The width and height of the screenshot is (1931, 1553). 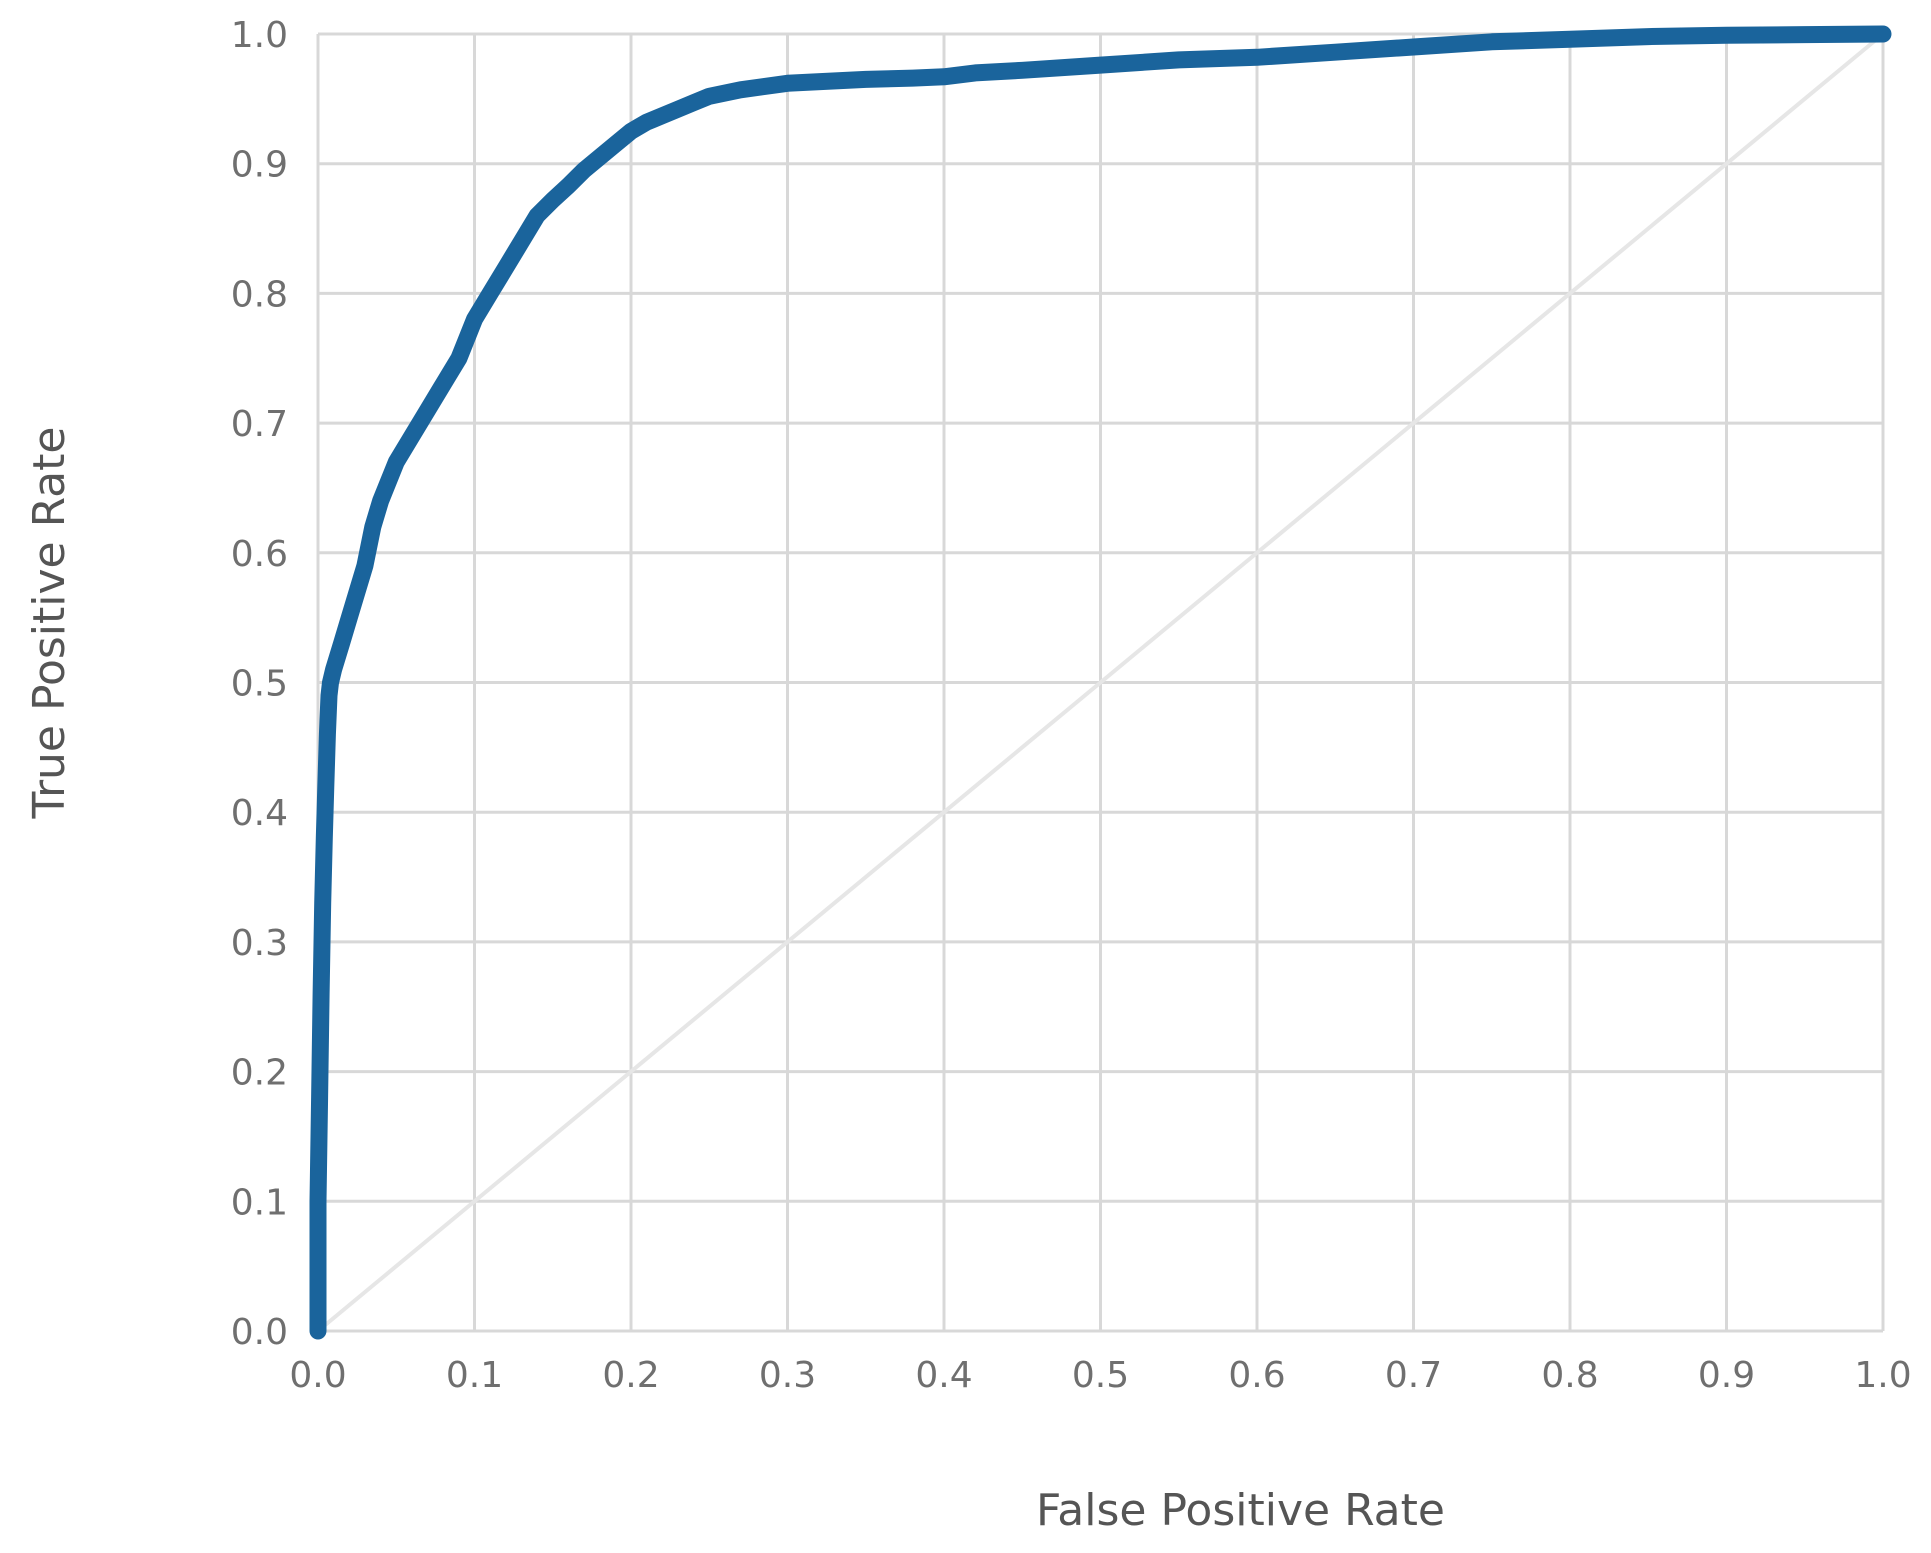 What do you see at coordinates (1726, 1375) in the screenshot?
I see `x-tick-label: 0.9` at bounding box center [1726, 1375].